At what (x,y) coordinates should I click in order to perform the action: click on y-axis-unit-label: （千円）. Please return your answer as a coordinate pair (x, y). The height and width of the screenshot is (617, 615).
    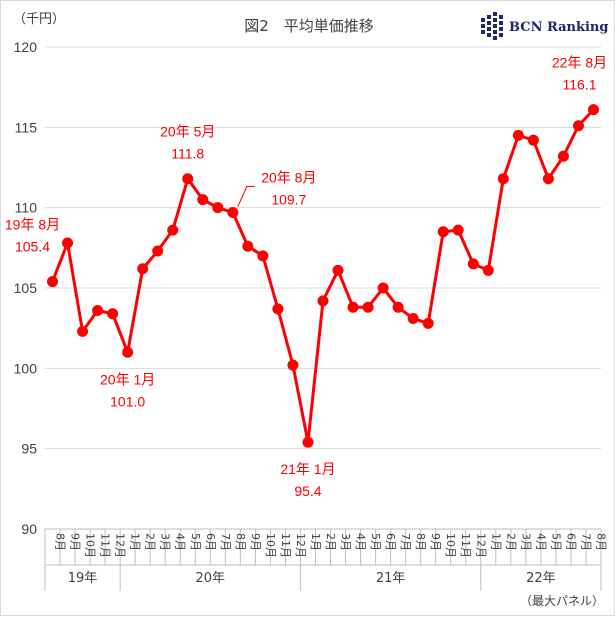
    Looking at the image, I should click on (39, 19).